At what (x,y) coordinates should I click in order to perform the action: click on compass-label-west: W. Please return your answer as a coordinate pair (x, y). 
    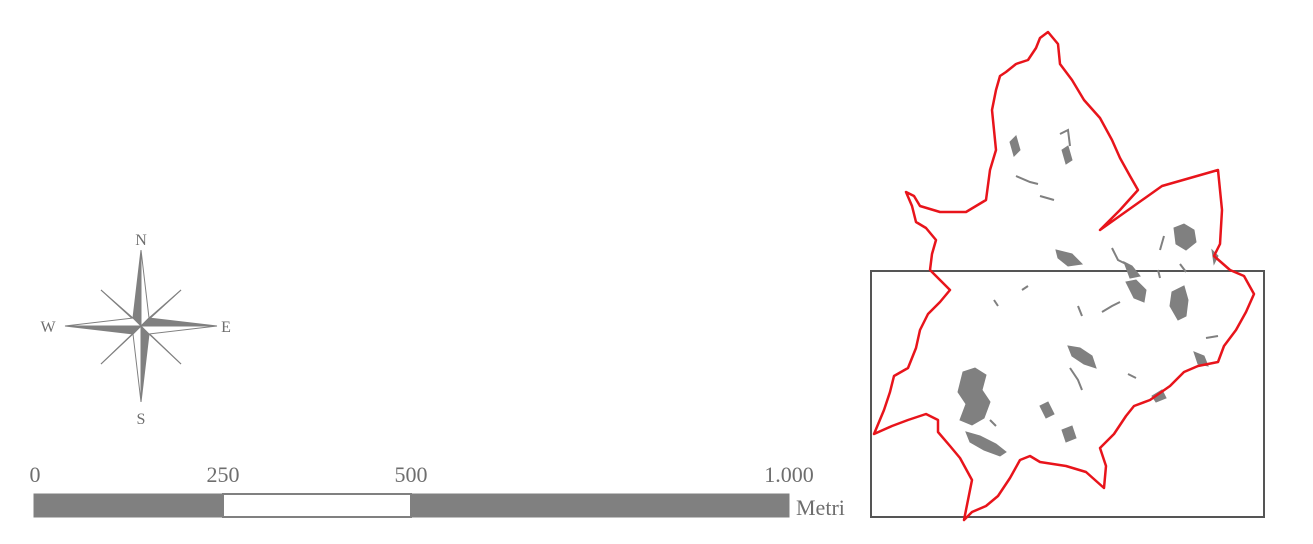
    Looking at the image, I should click on (48, 327).